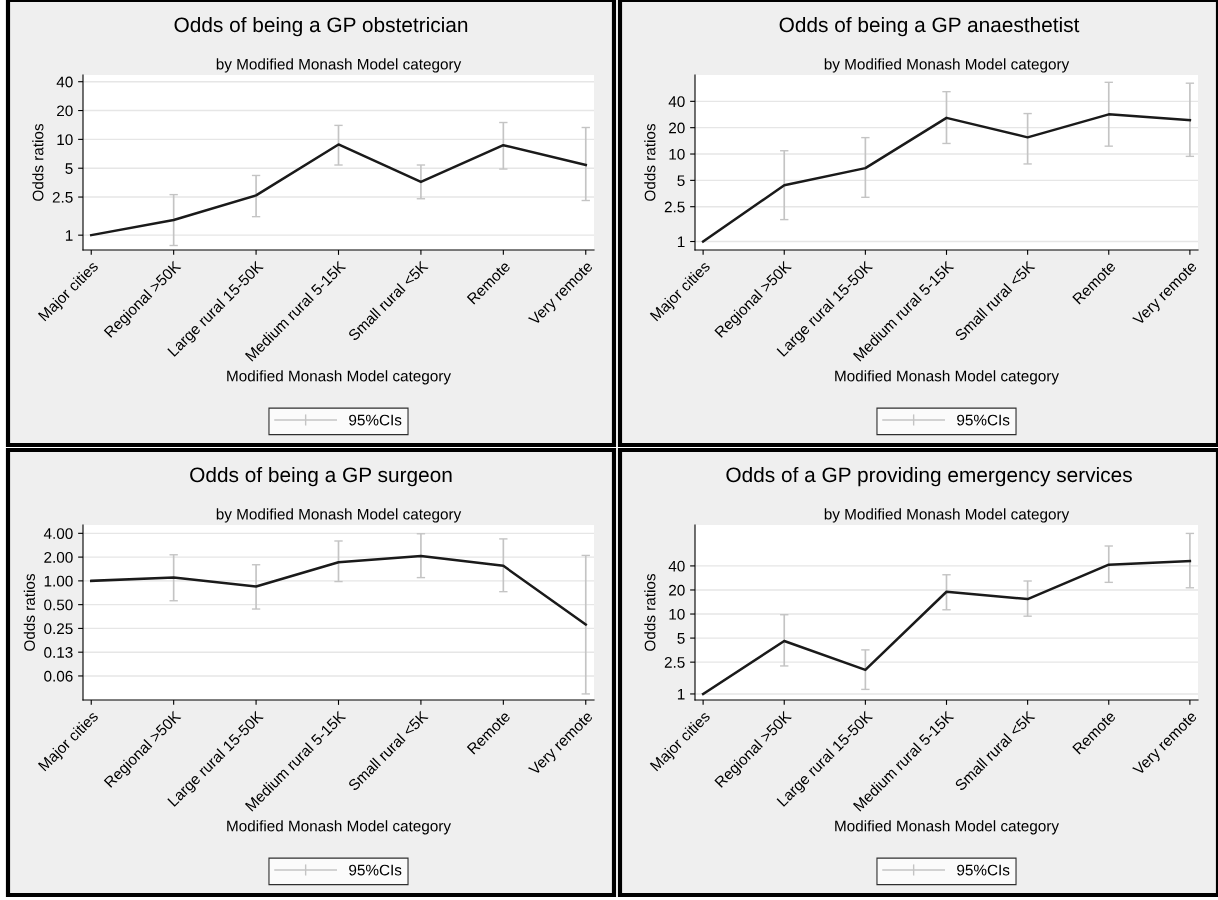 The width and height of the screenshot is (1218, 900). I want to click on y-tick-label: 0.13, so click(58, 652).